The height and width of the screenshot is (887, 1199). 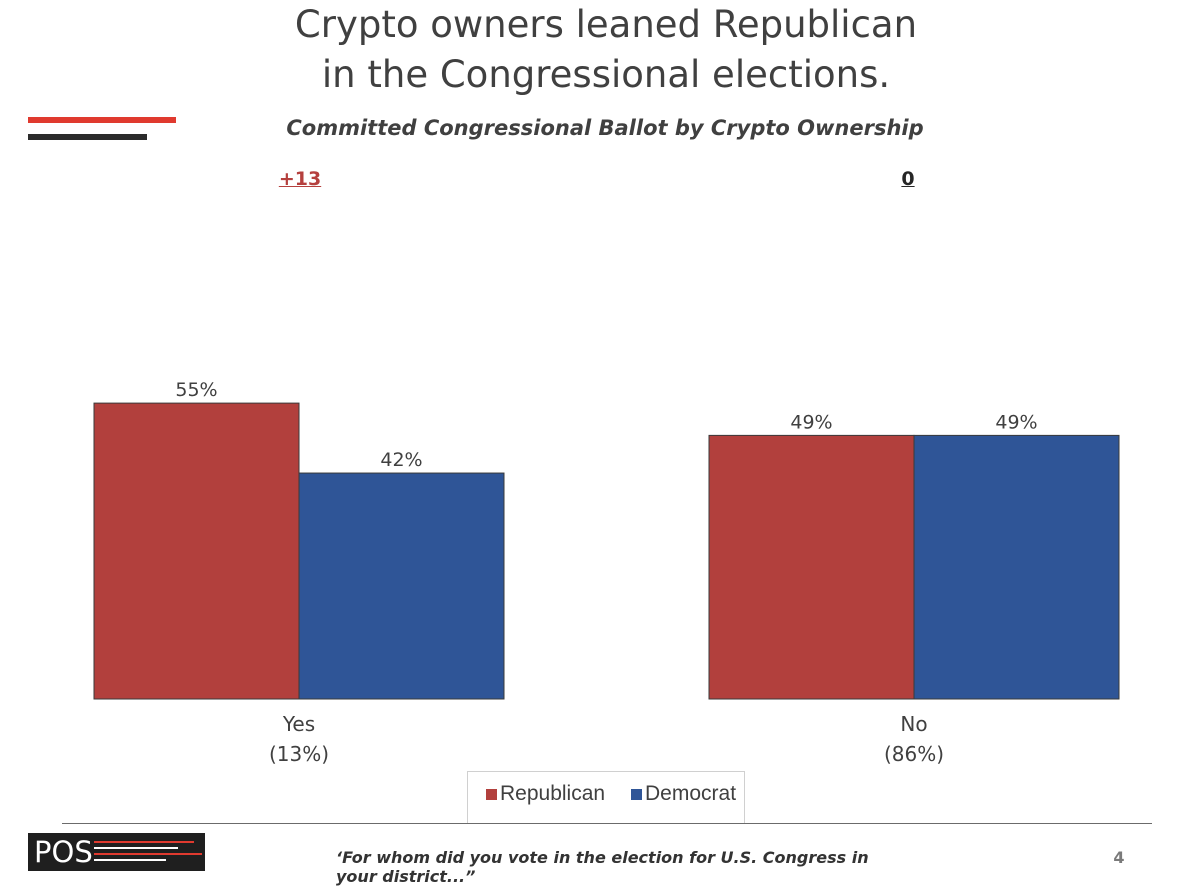 I want to click on legend-label-republican: Republican, so click(x=553, y=793).